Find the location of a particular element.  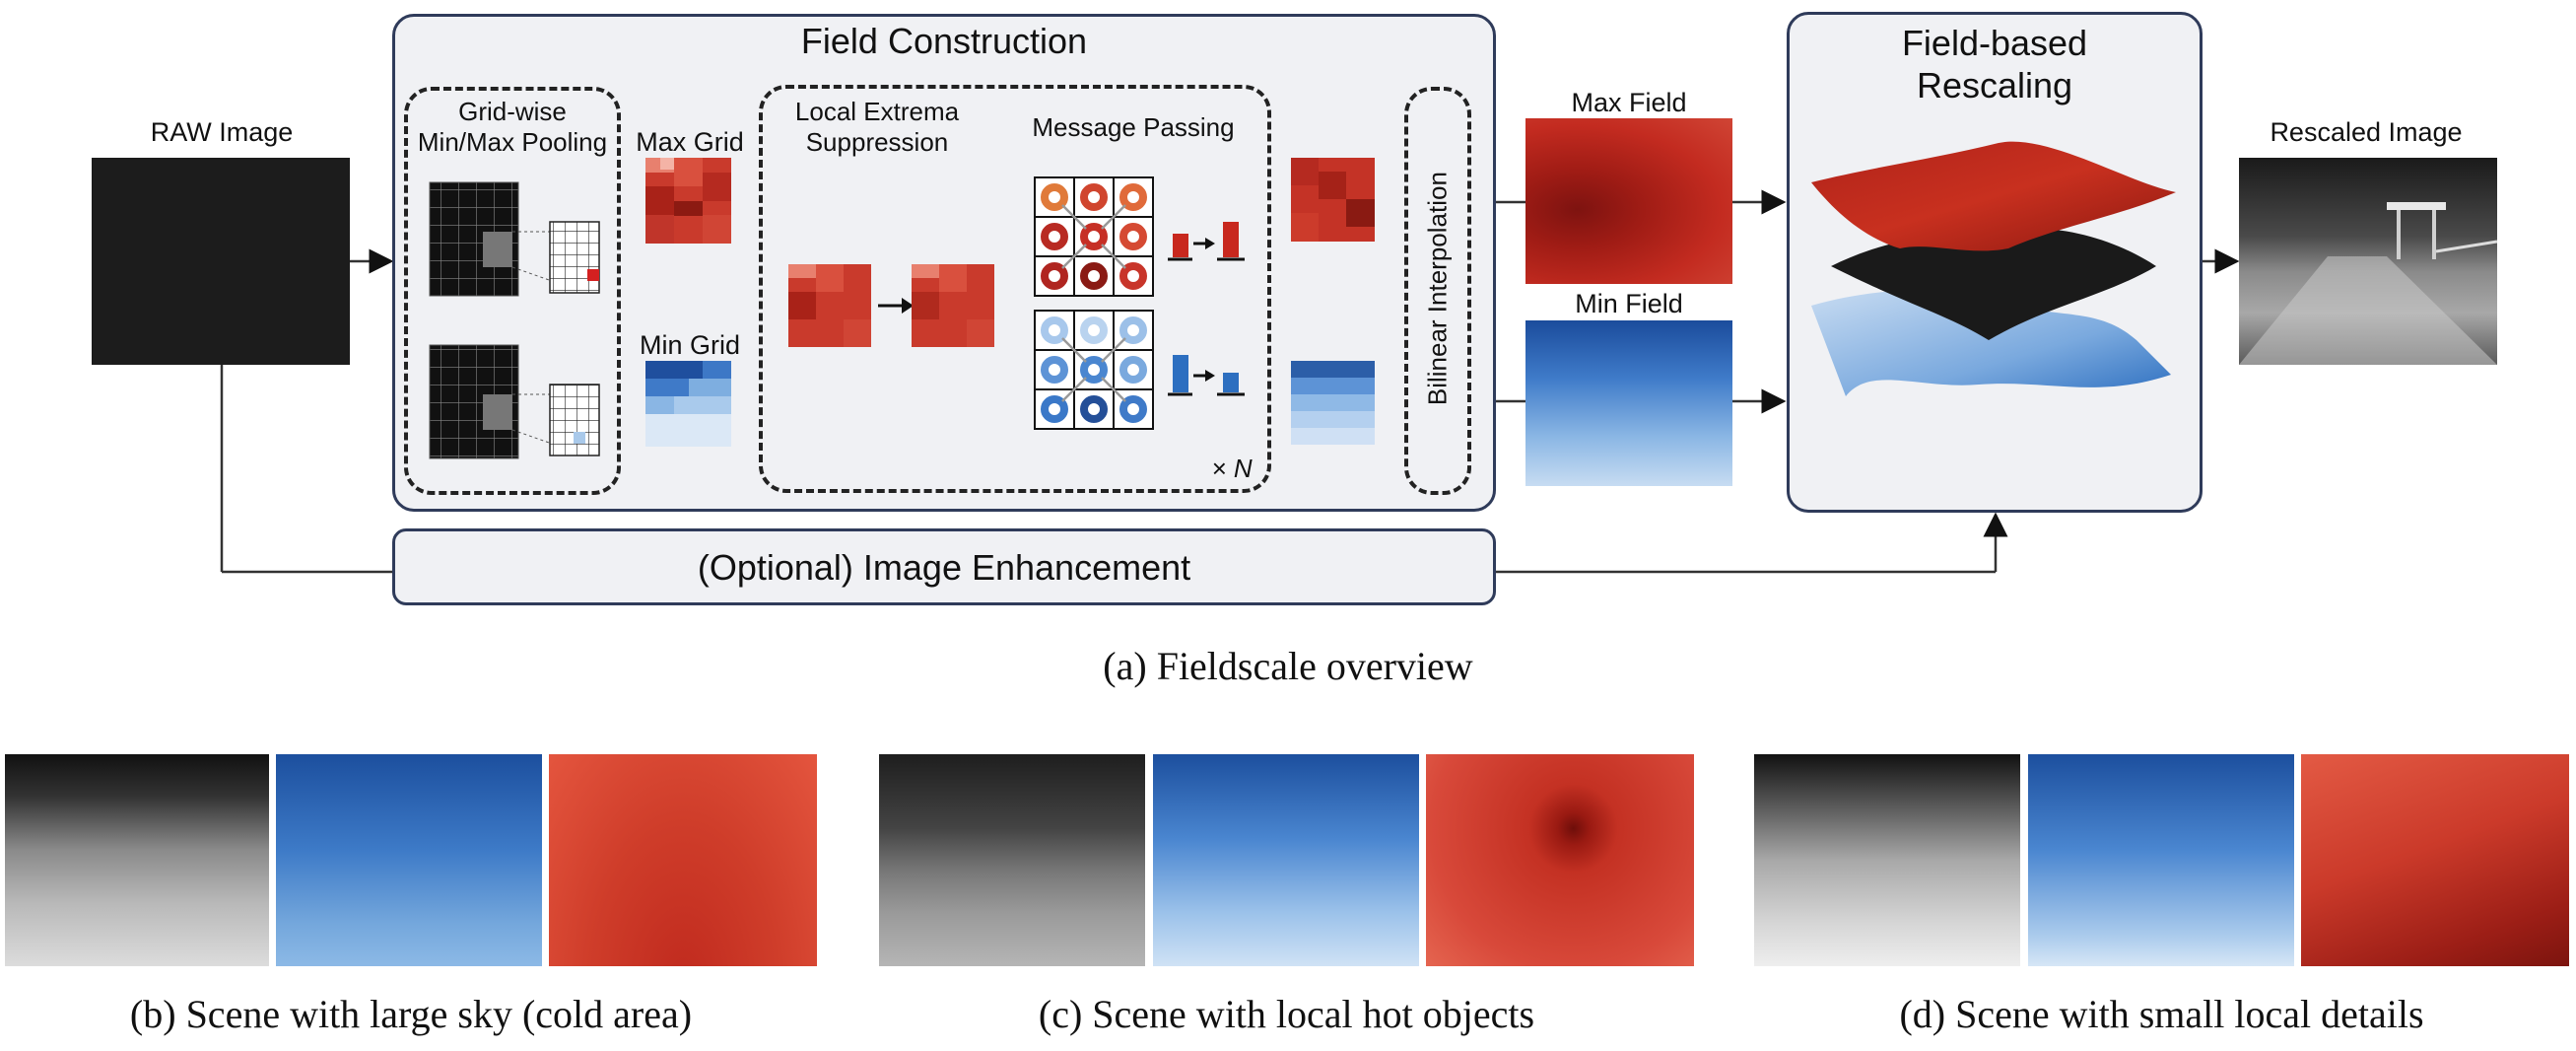

scene-b-caption: (b) Scene with large sky (cold area) is located at coordinates (411, 1014).